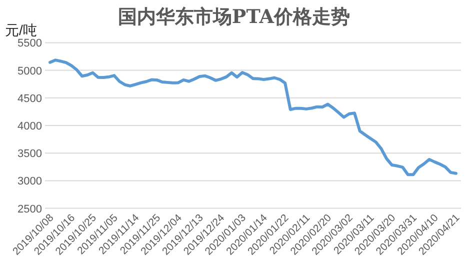 The width and height of the screenshot is (469, 274). I want to click on y-tick-label: 5000, so click(30, 71).